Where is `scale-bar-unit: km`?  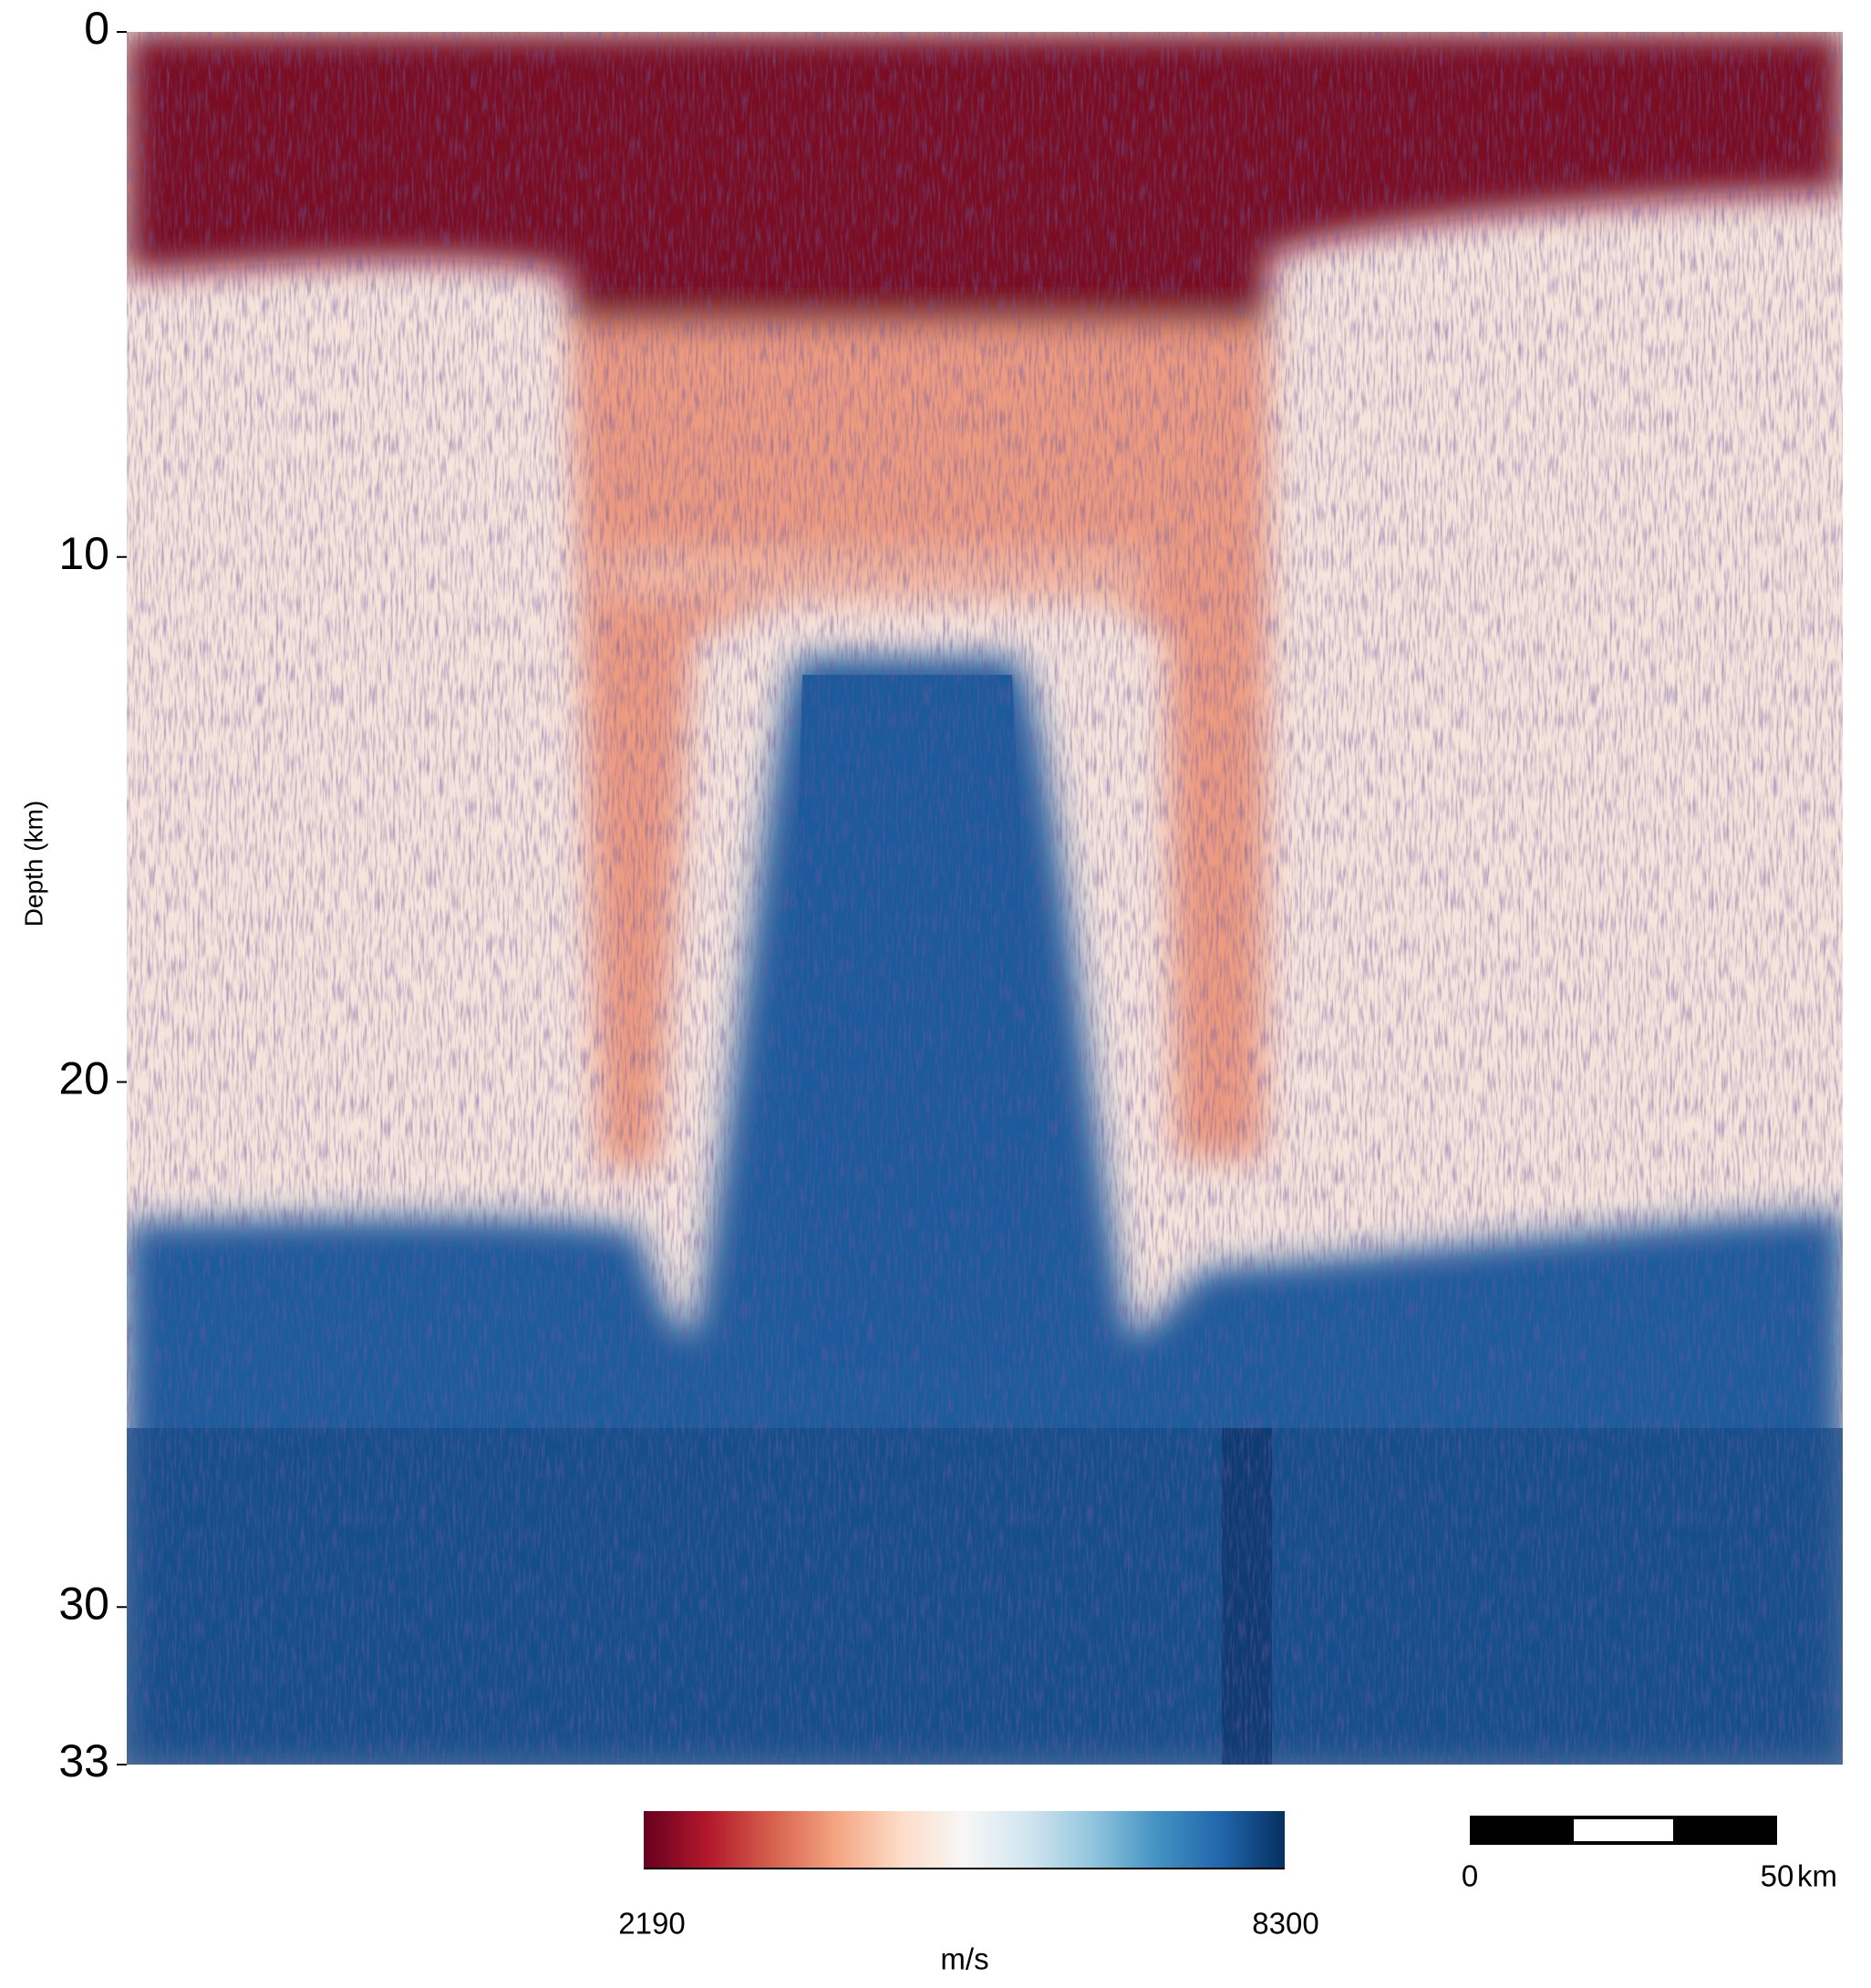
scale-bar-unit: km is located at coordinates (1817, 1876).